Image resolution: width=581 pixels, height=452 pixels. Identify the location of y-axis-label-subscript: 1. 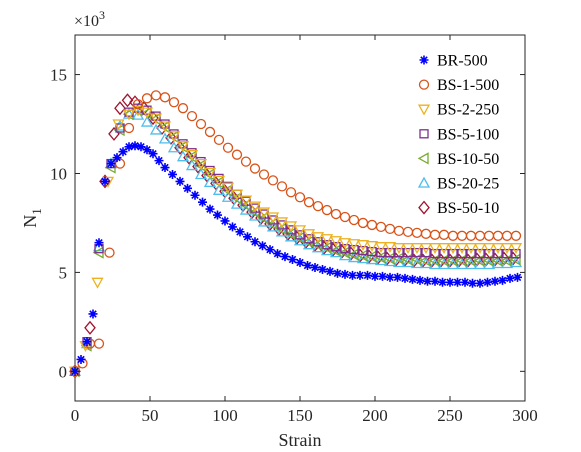
(36, 211).